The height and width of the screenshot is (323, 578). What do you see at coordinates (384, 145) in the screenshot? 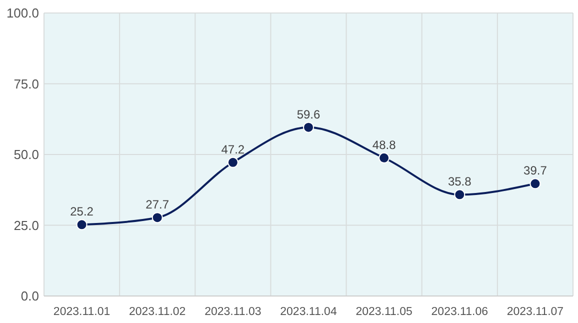
I see `data-label: 48.8` at bounding box center [384, 145].